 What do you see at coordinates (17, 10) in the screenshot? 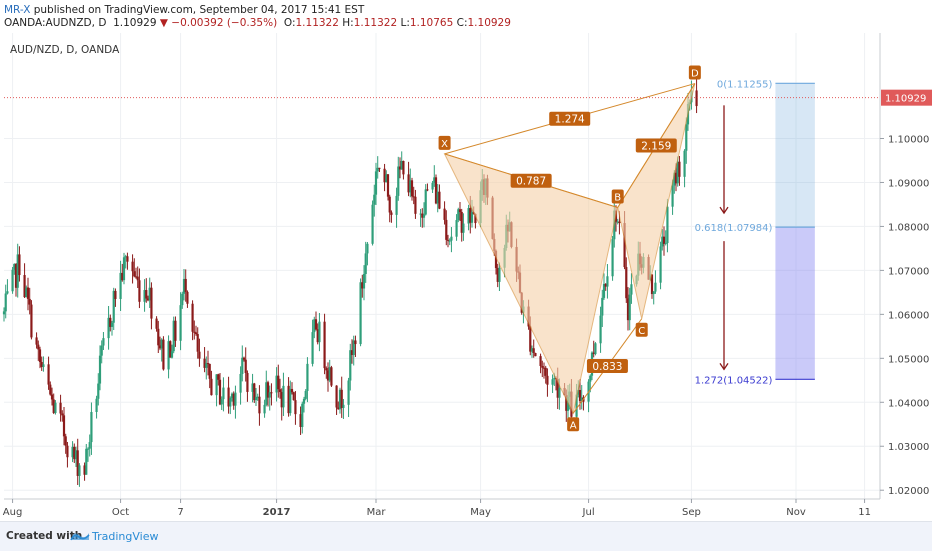
I see `author-name: MR-X` at bounding box center [17, 10].